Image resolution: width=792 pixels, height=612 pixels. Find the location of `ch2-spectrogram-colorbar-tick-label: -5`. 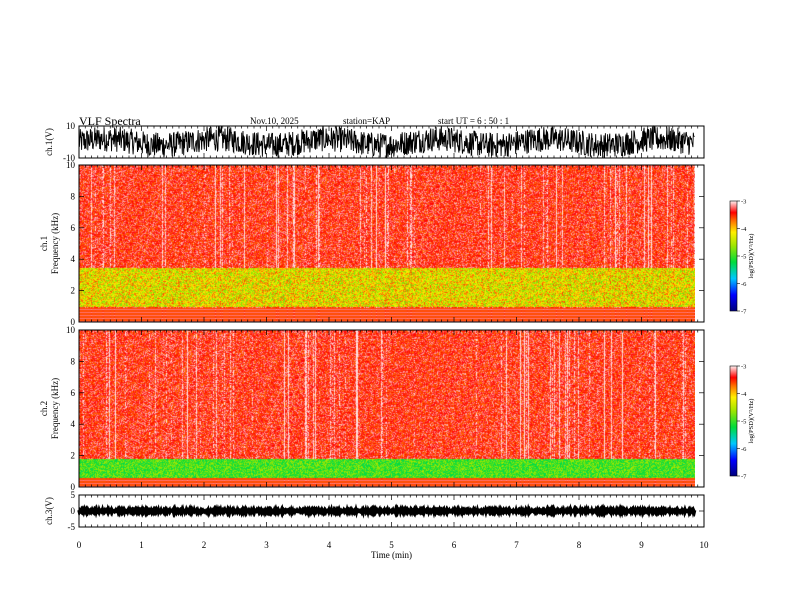

ch2-spectrogram-colorbar-tick-label: -5 is located at coordinates (743, 422).